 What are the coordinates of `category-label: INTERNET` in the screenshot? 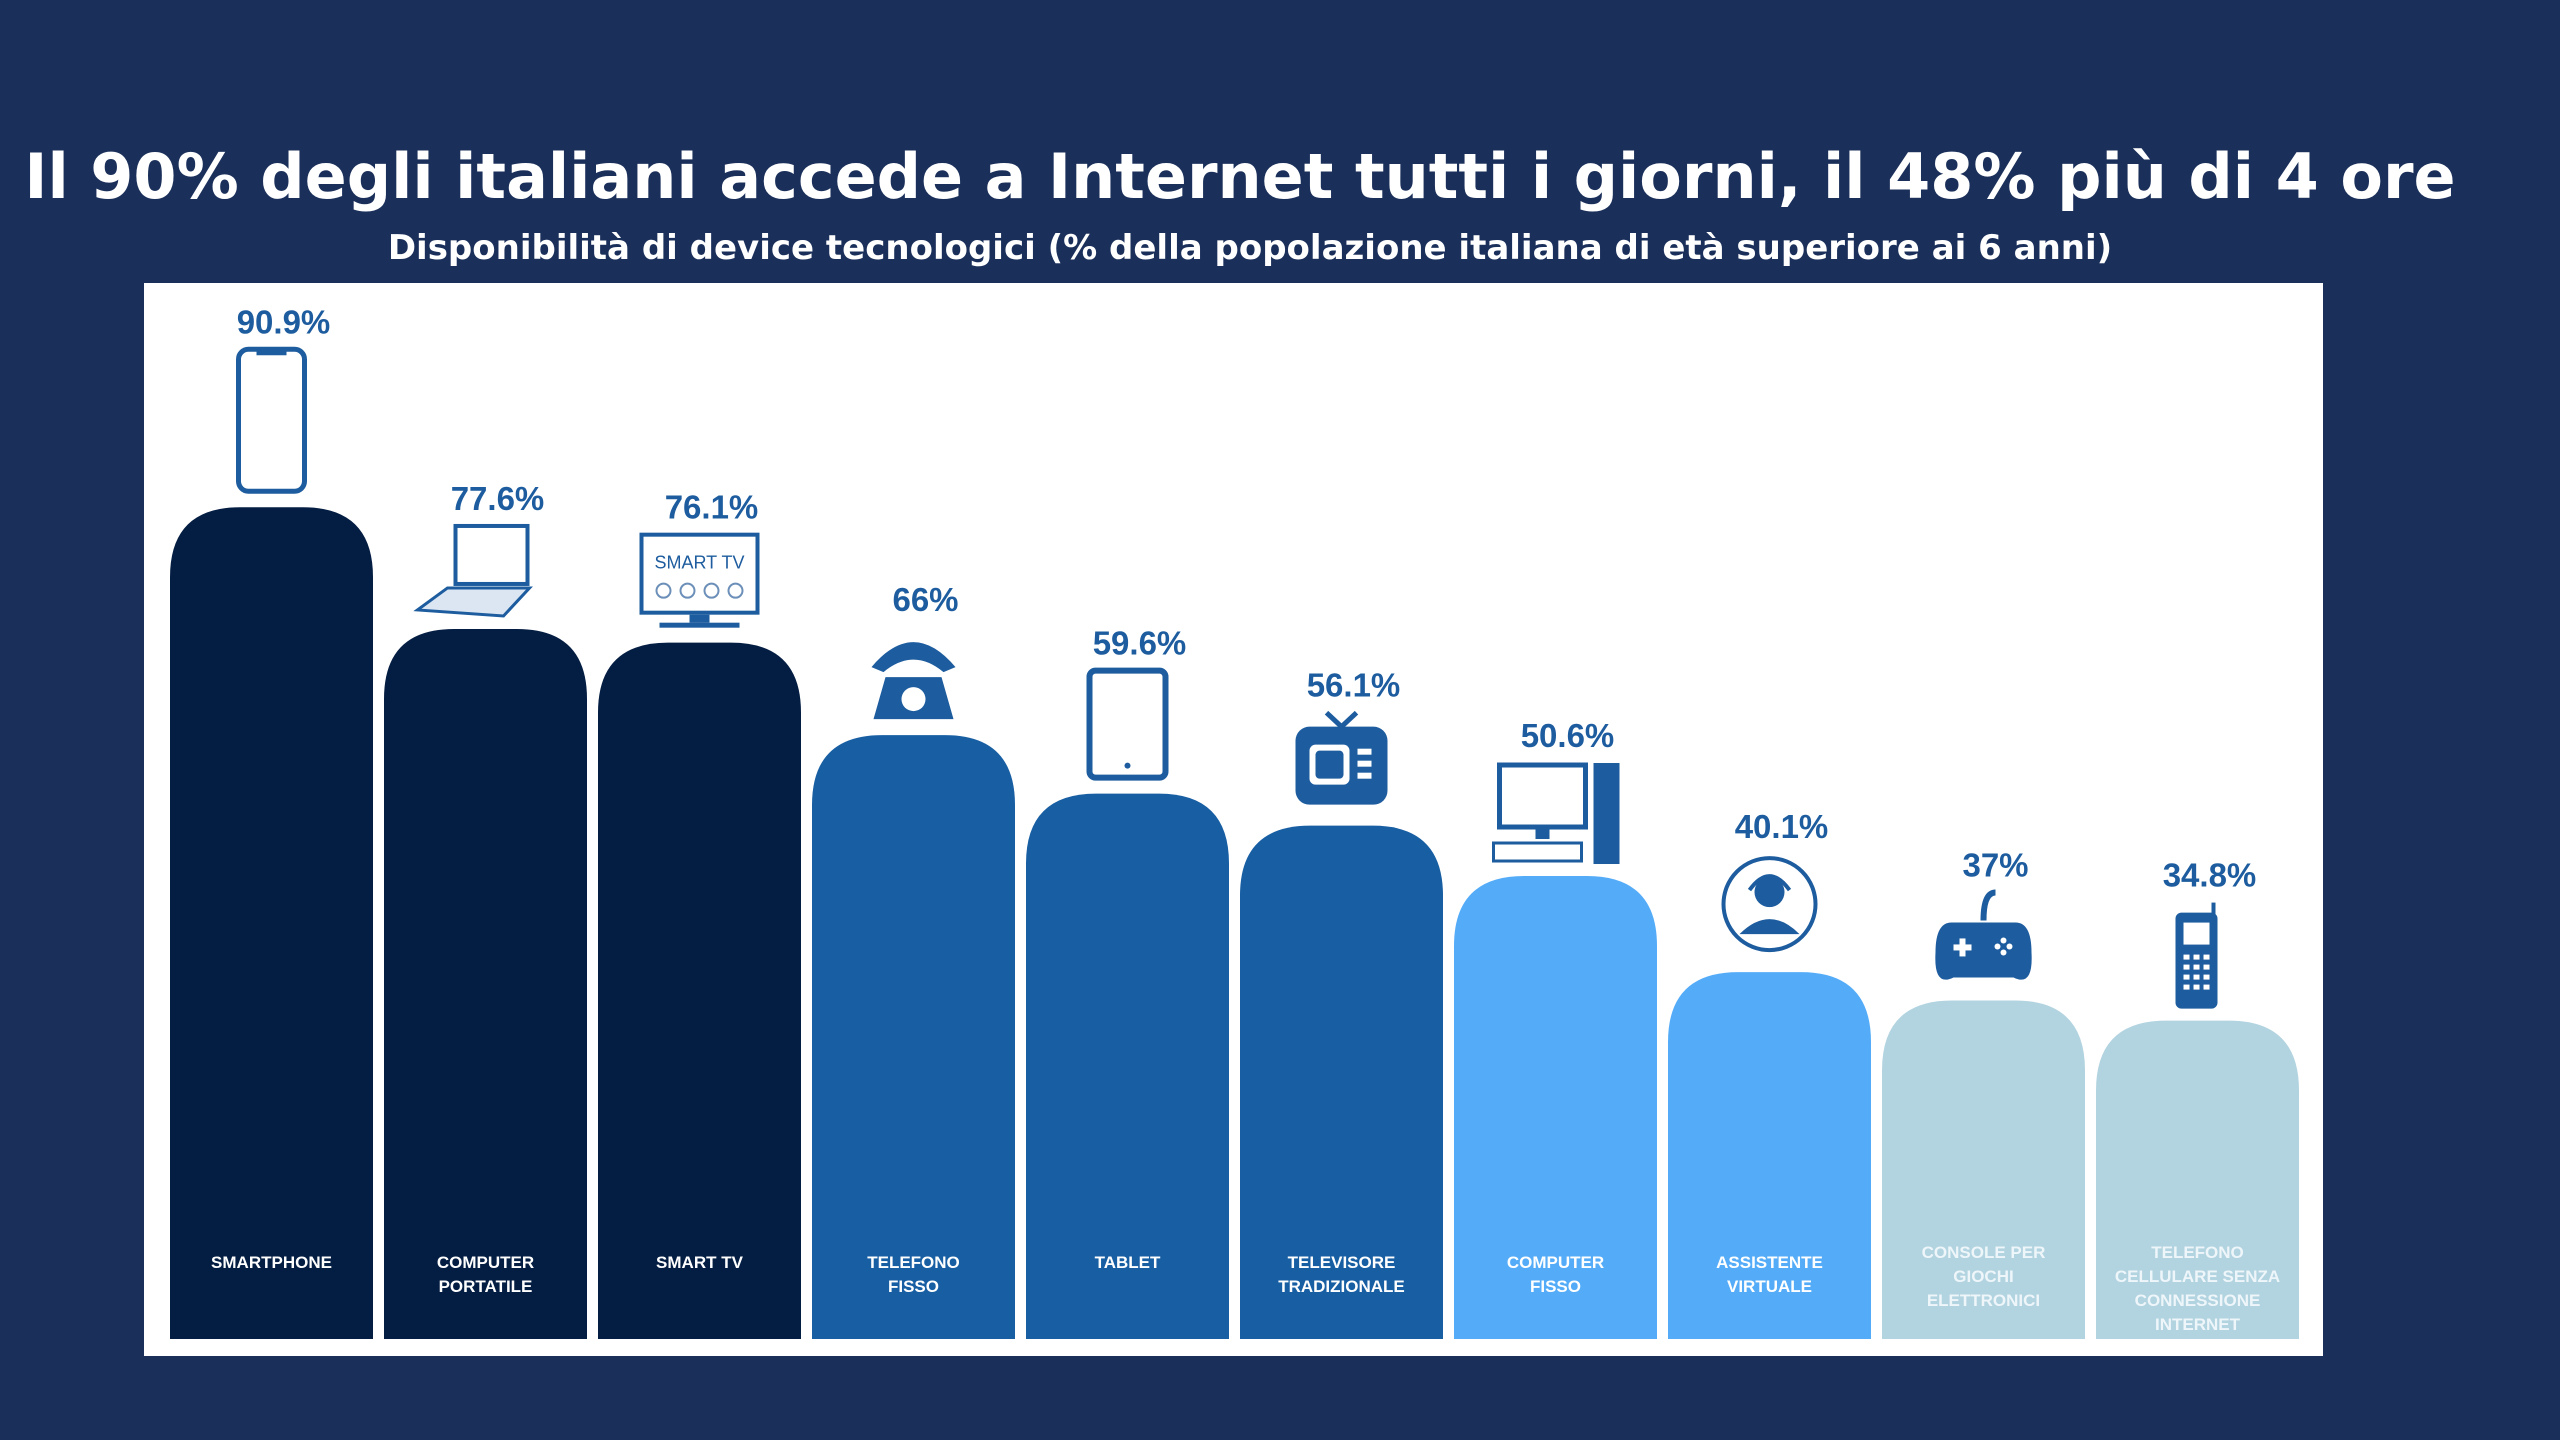 It's located at (2198, 1324).